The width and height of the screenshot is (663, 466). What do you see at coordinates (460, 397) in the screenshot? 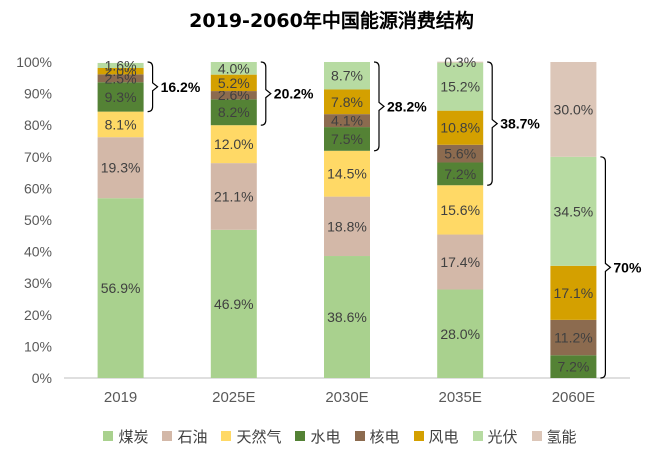
I see `x-tick-label: 2035E` at bounding box center [460, 397].